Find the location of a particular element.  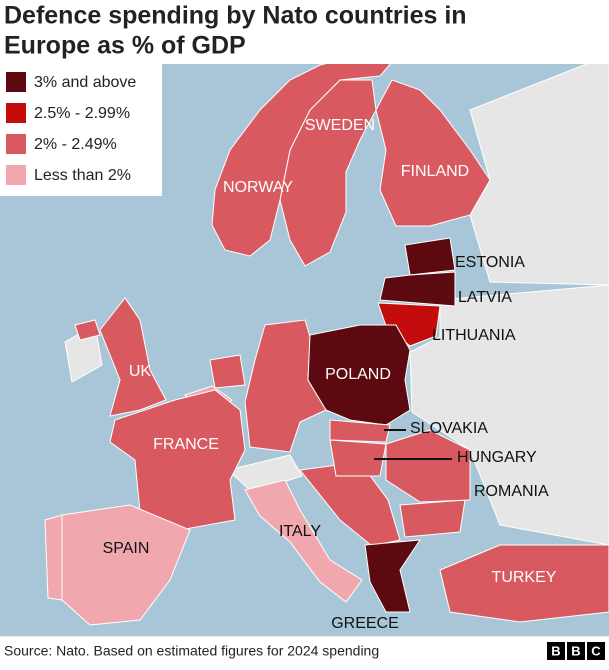

country-label: POLAND is located at coordinates (358, 374).